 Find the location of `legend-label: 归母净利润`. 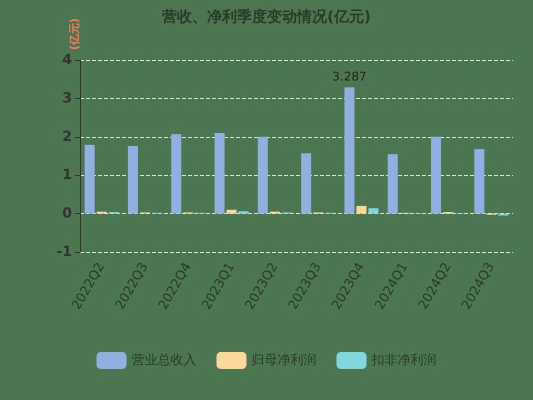

legend-label: 归母净利润 is located at coordinates (284, 360).